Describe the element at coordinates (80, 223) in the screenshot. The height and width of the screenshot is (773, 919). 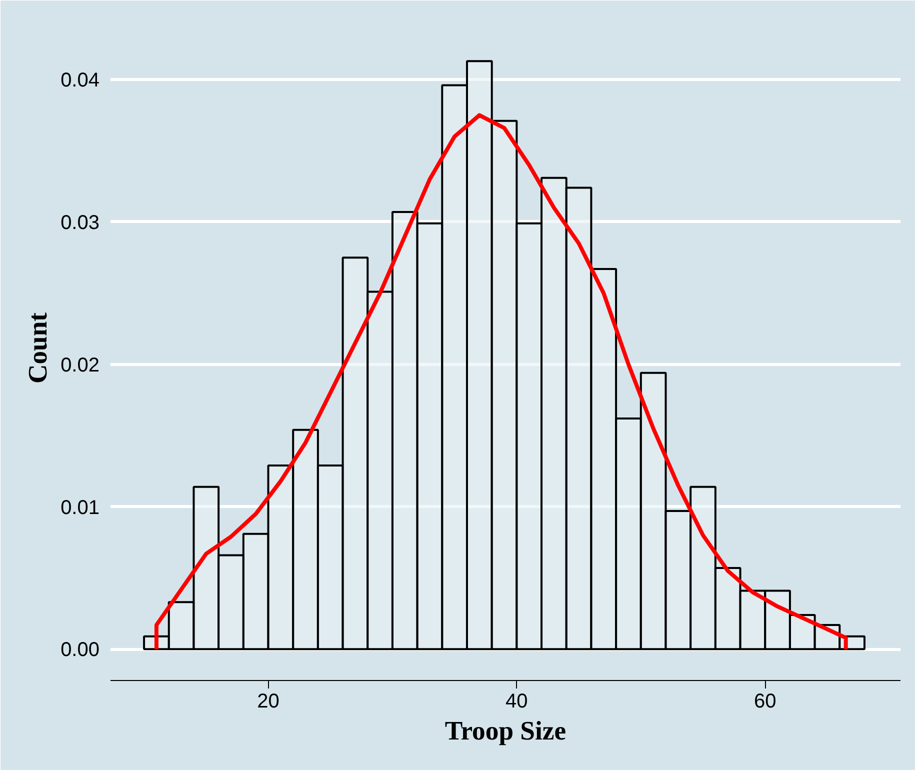
I see `y-tick-label: 0.03` at that location.